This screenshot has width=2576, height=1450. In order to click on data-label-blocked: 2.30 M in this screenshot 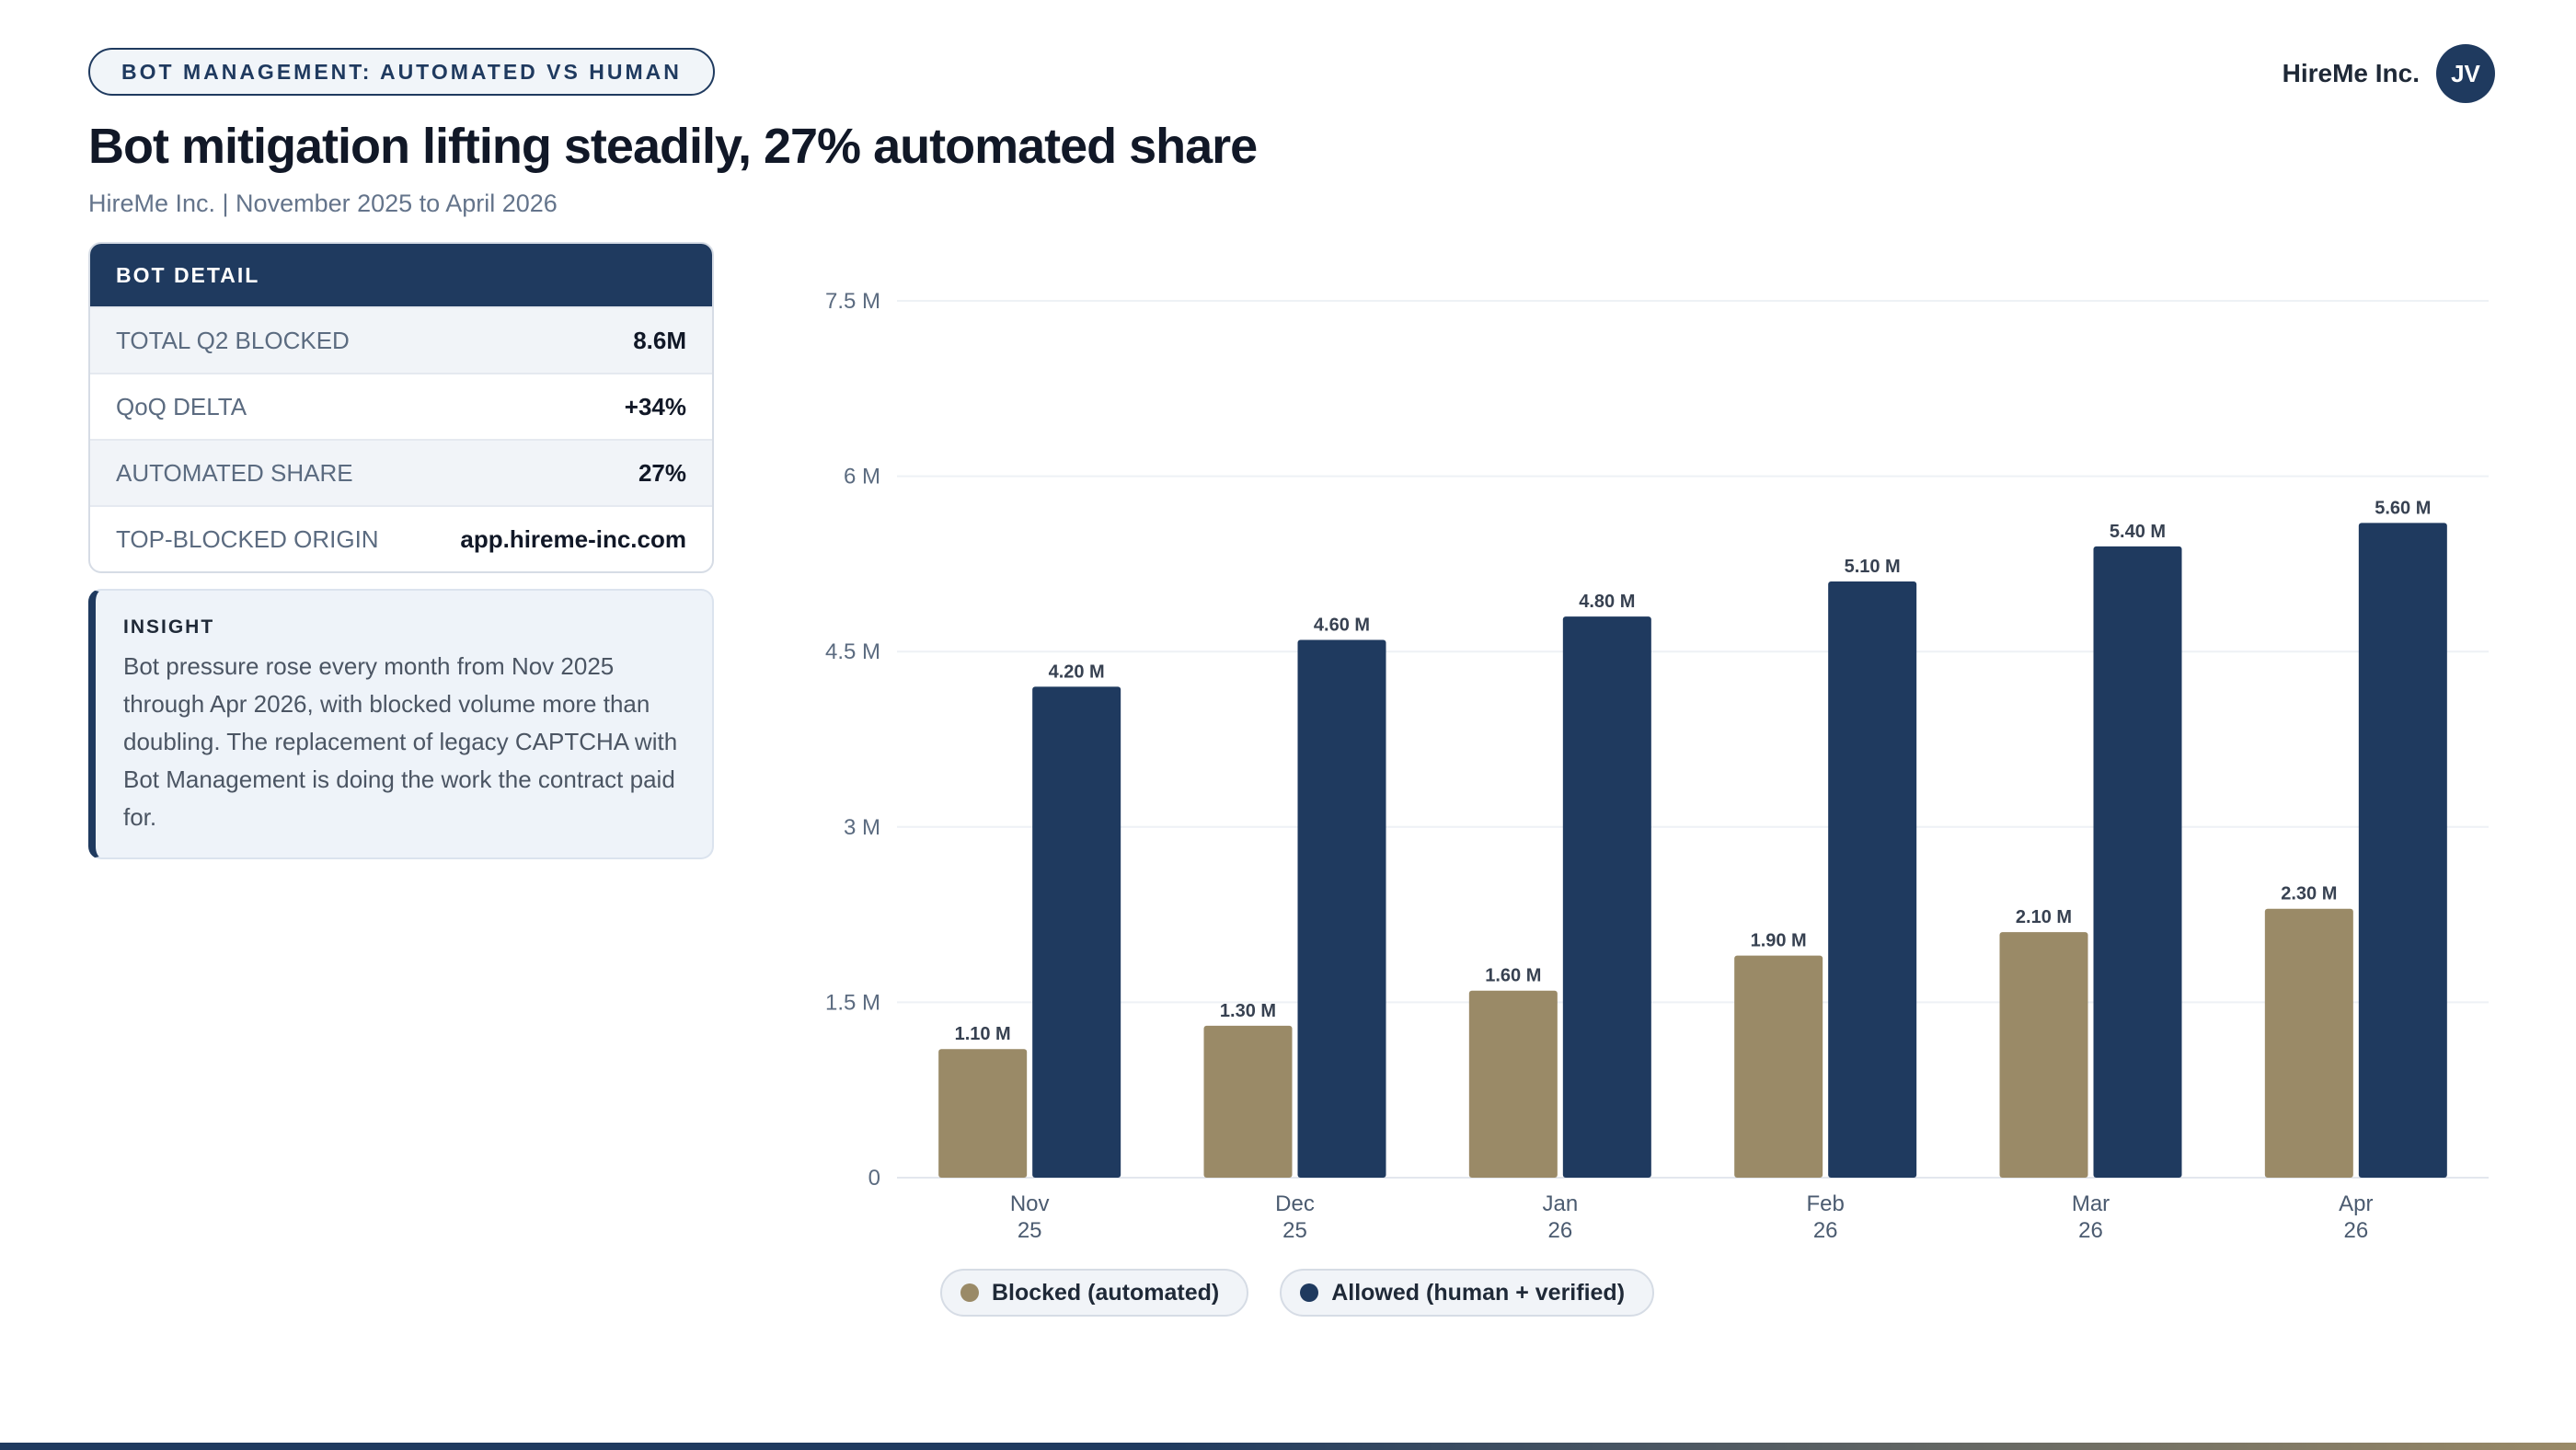, I will do `click(2309, 894)`.